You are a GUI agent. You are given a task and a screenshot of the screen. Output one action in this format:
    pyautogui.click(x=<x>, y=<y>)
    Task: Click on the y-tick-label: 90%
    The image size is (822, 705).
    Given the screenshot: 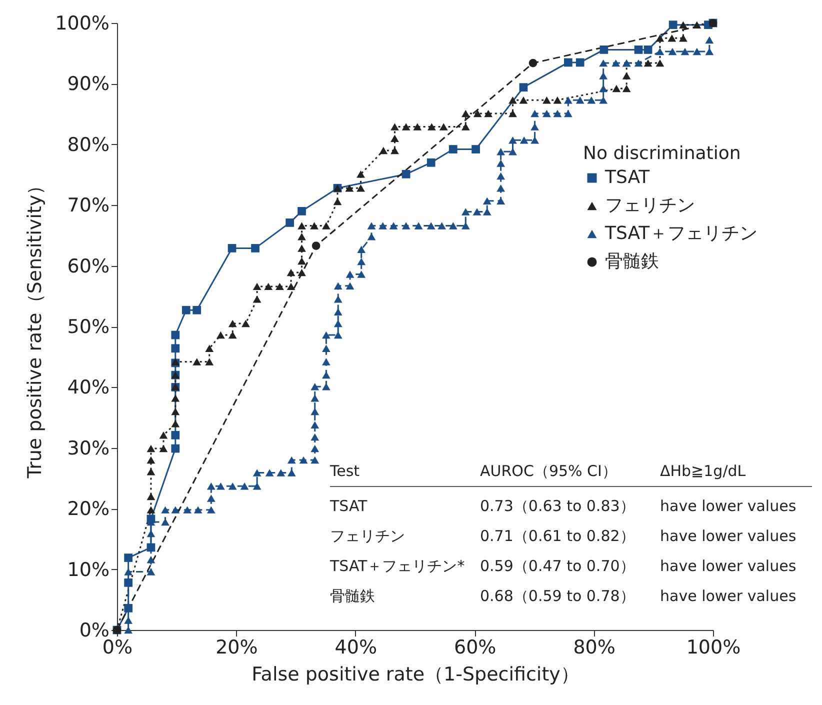 What is the action you would take?
    pyautogui.click(x=88, y=84)
    